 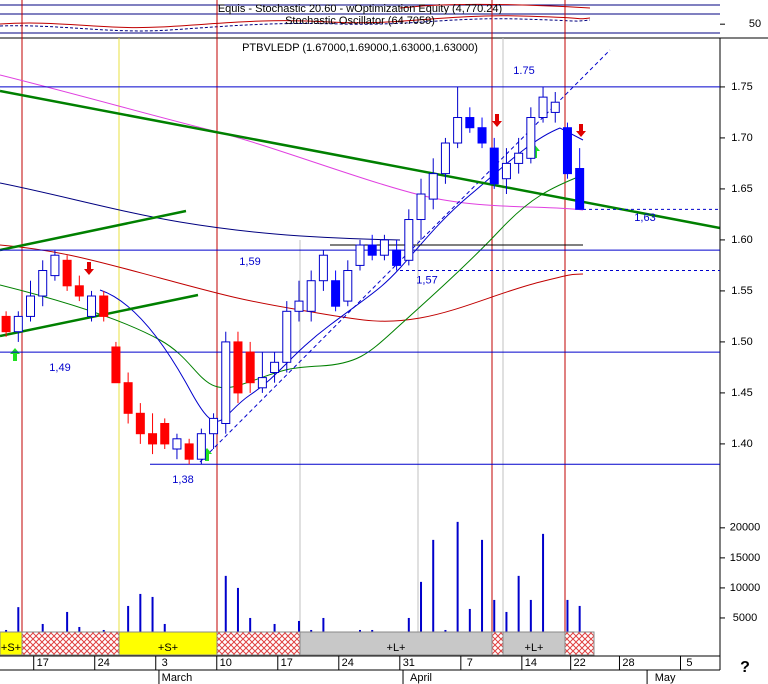 What do you see at coordinates (741, 87) in the screenshot?
I see `y-tick-label: 1.75` at bounding box center [741, 87].